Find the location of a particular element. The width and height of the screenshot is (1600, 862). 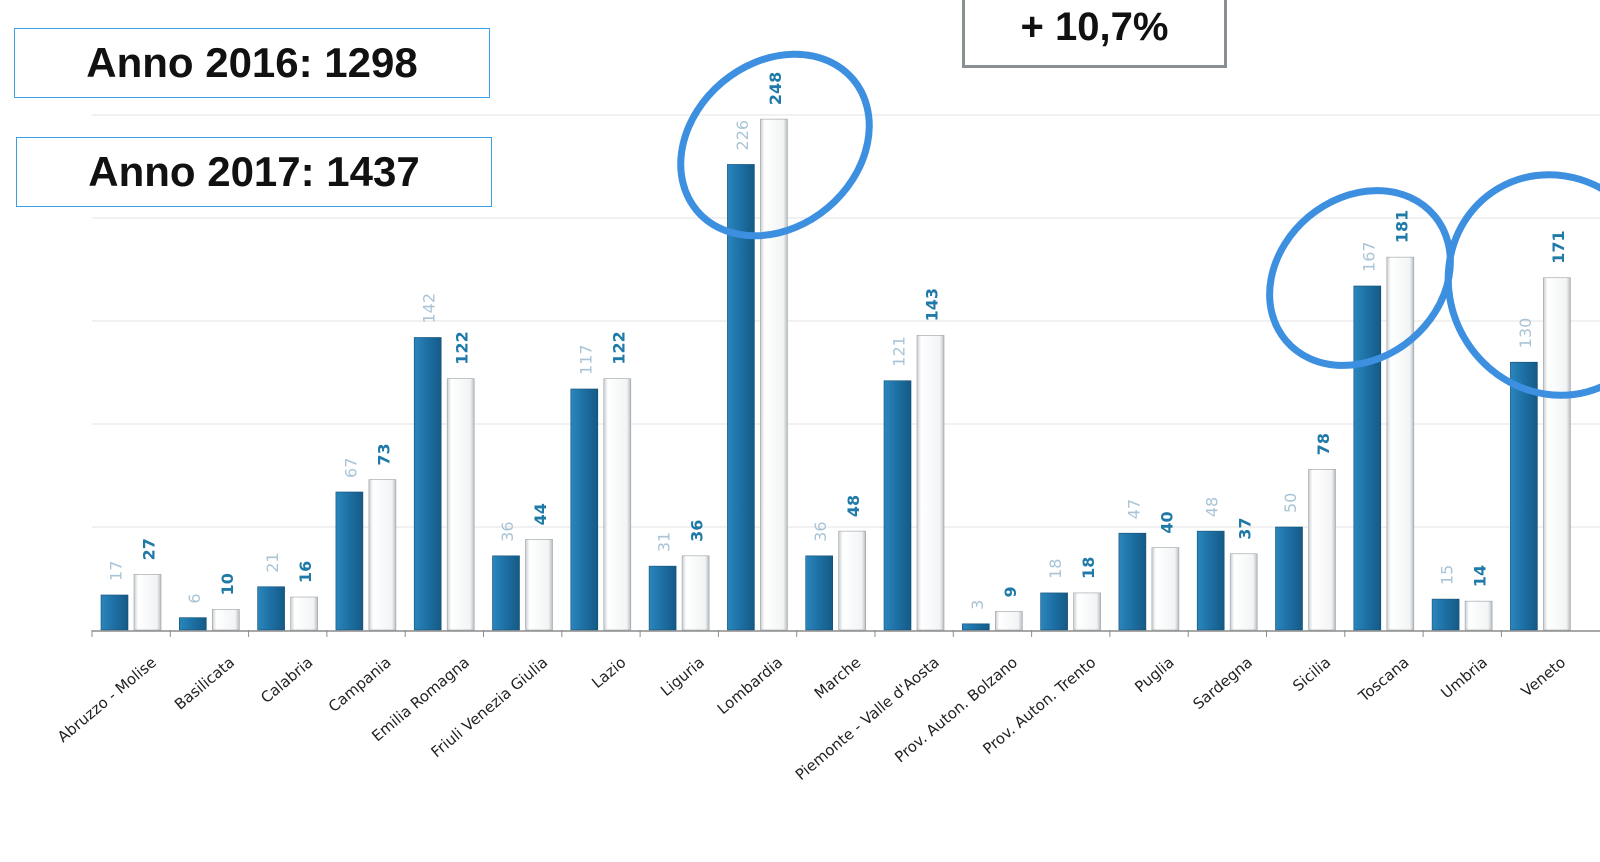

category-label-marche: Marche is located at coordinates (838, 677).